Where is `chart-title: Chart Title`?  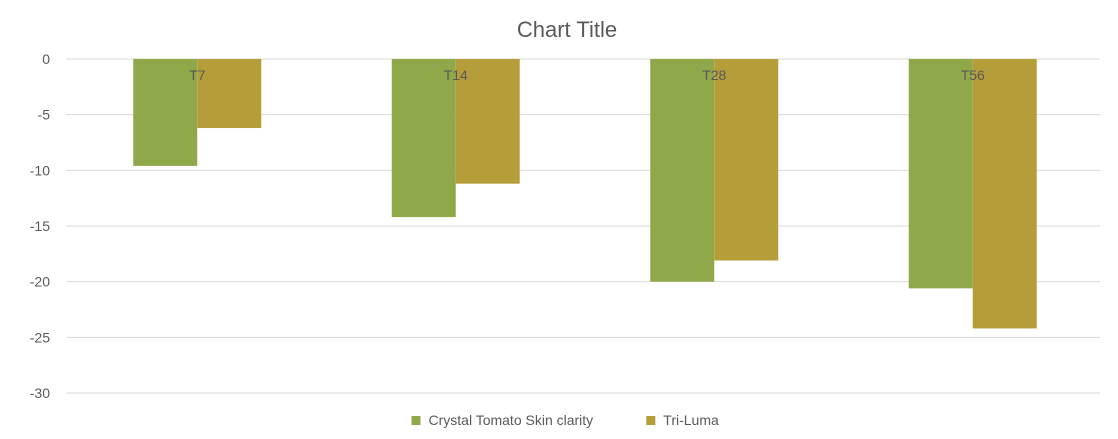
chart-title: Chart Title is located at coordinates (567, 29).